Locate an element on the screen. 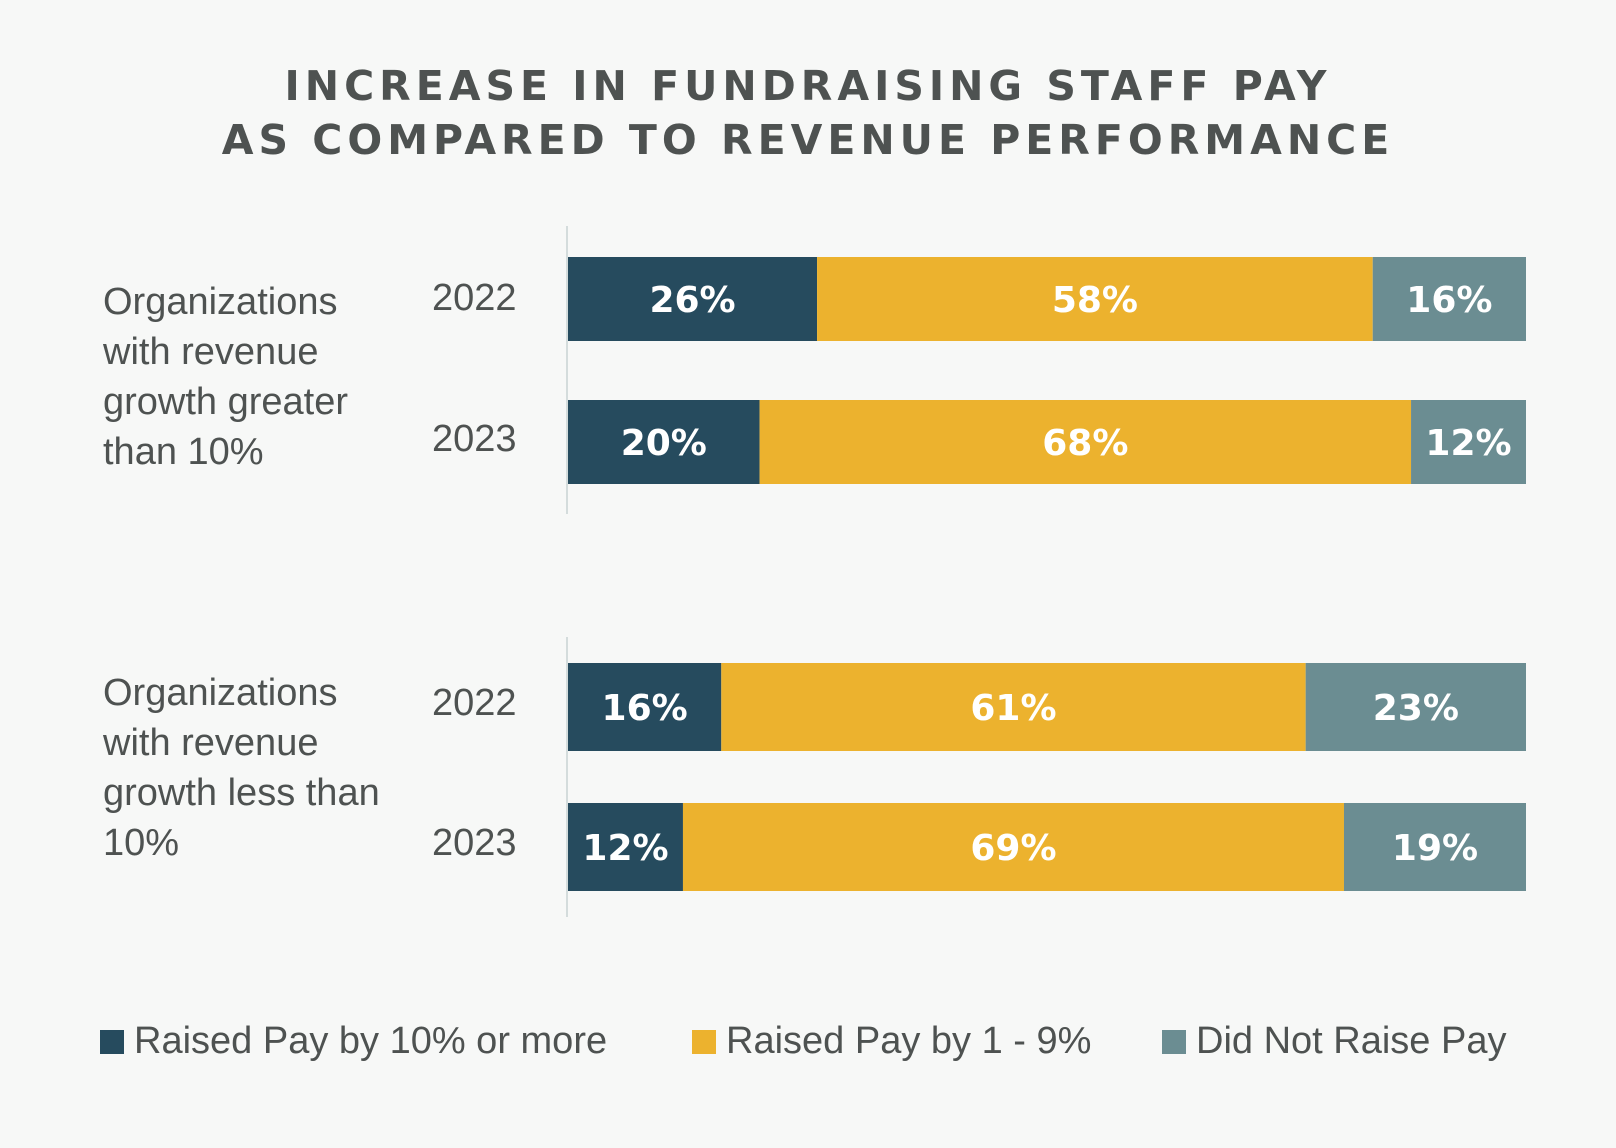  legend-item: Raised Pay by 10% or more is located at coordinates (353, 1041).